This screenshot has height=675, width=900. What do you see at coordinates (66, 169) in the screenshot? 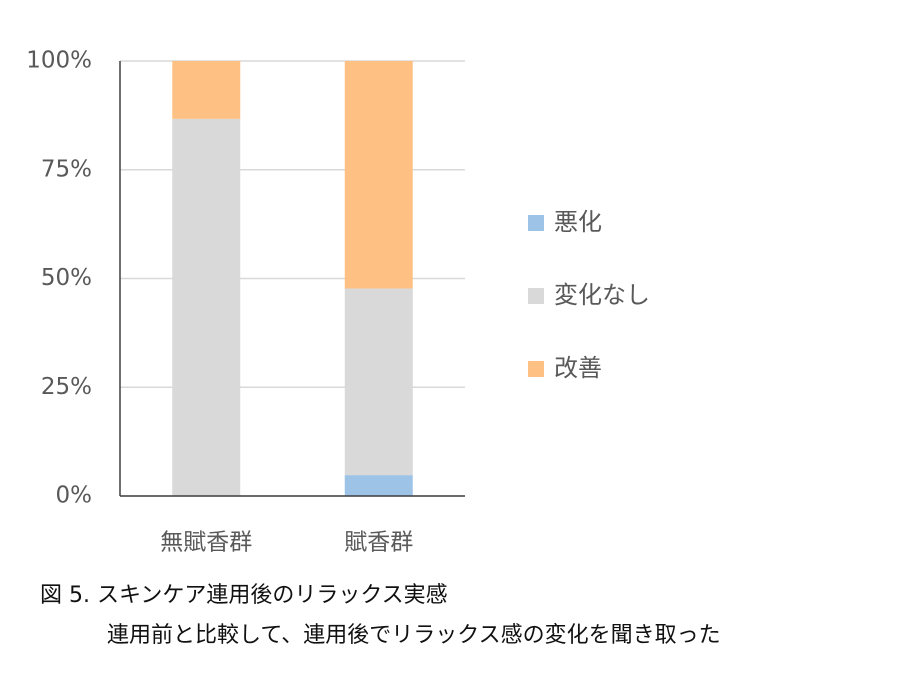
I see `y-tick-label: 75%` at bounding box center [66, 169].